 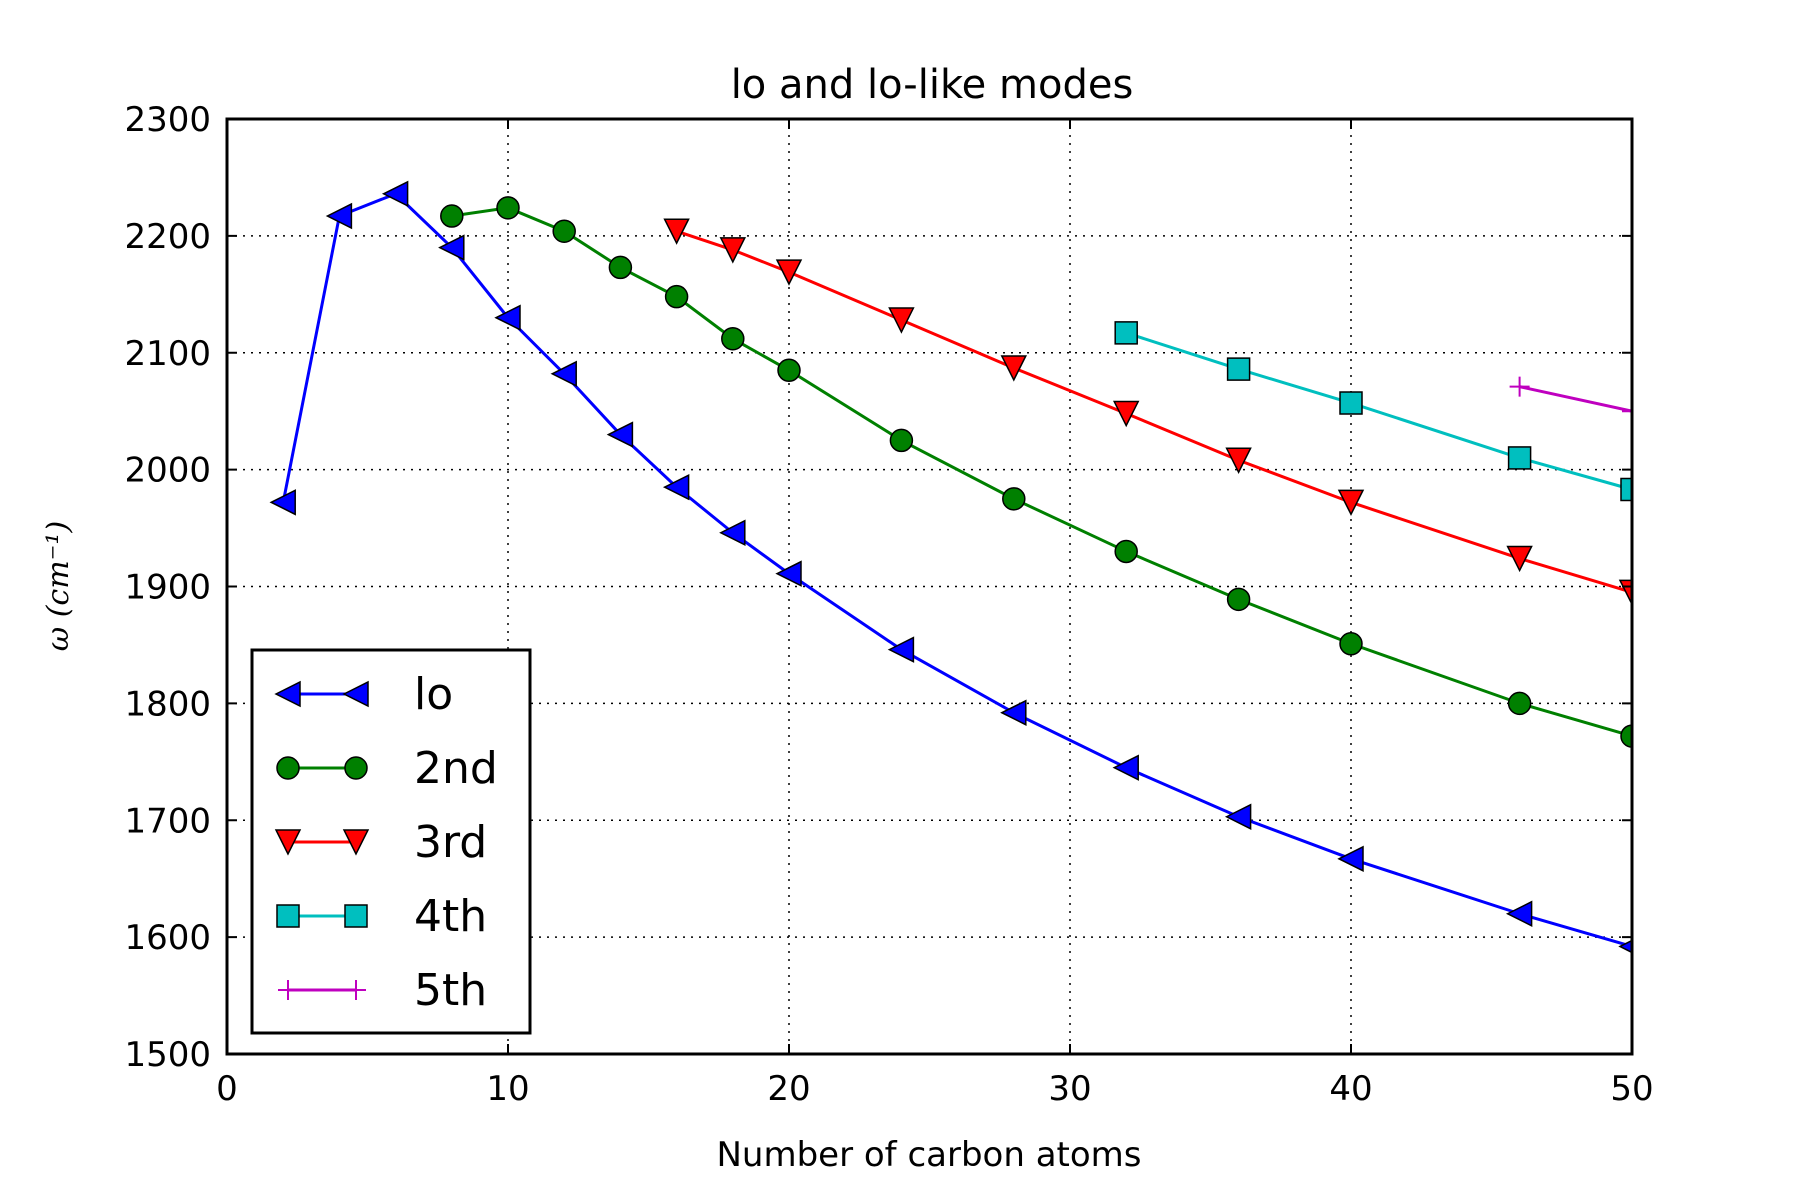 I want to click on y-tick-label: 2200, so click(x=167, y=237).